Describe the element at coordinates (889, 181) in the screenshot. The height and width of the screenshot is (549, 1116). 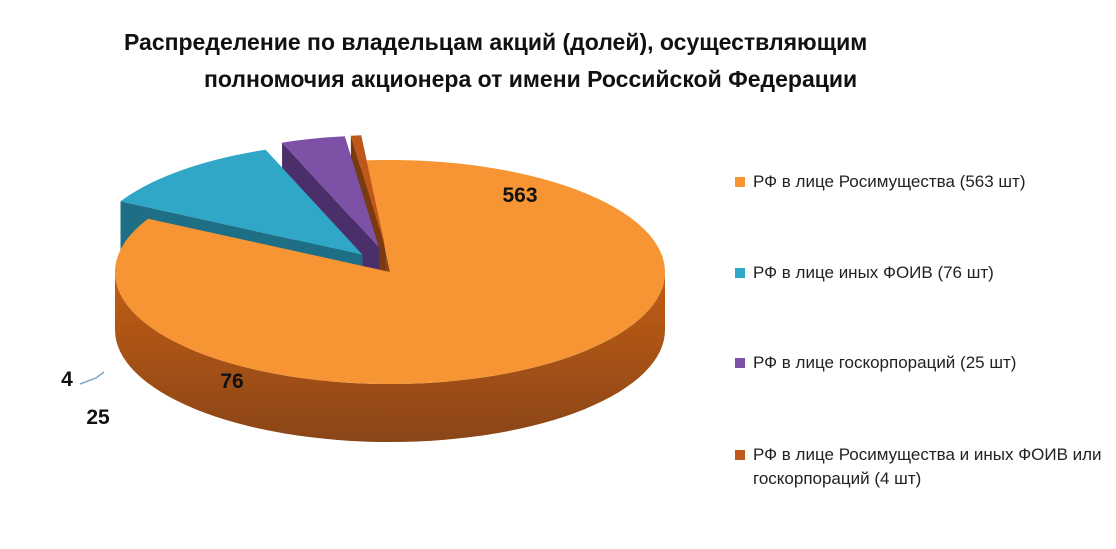
I see `legend-label: РФ в лице Росимущества (563 шт)` at that location.